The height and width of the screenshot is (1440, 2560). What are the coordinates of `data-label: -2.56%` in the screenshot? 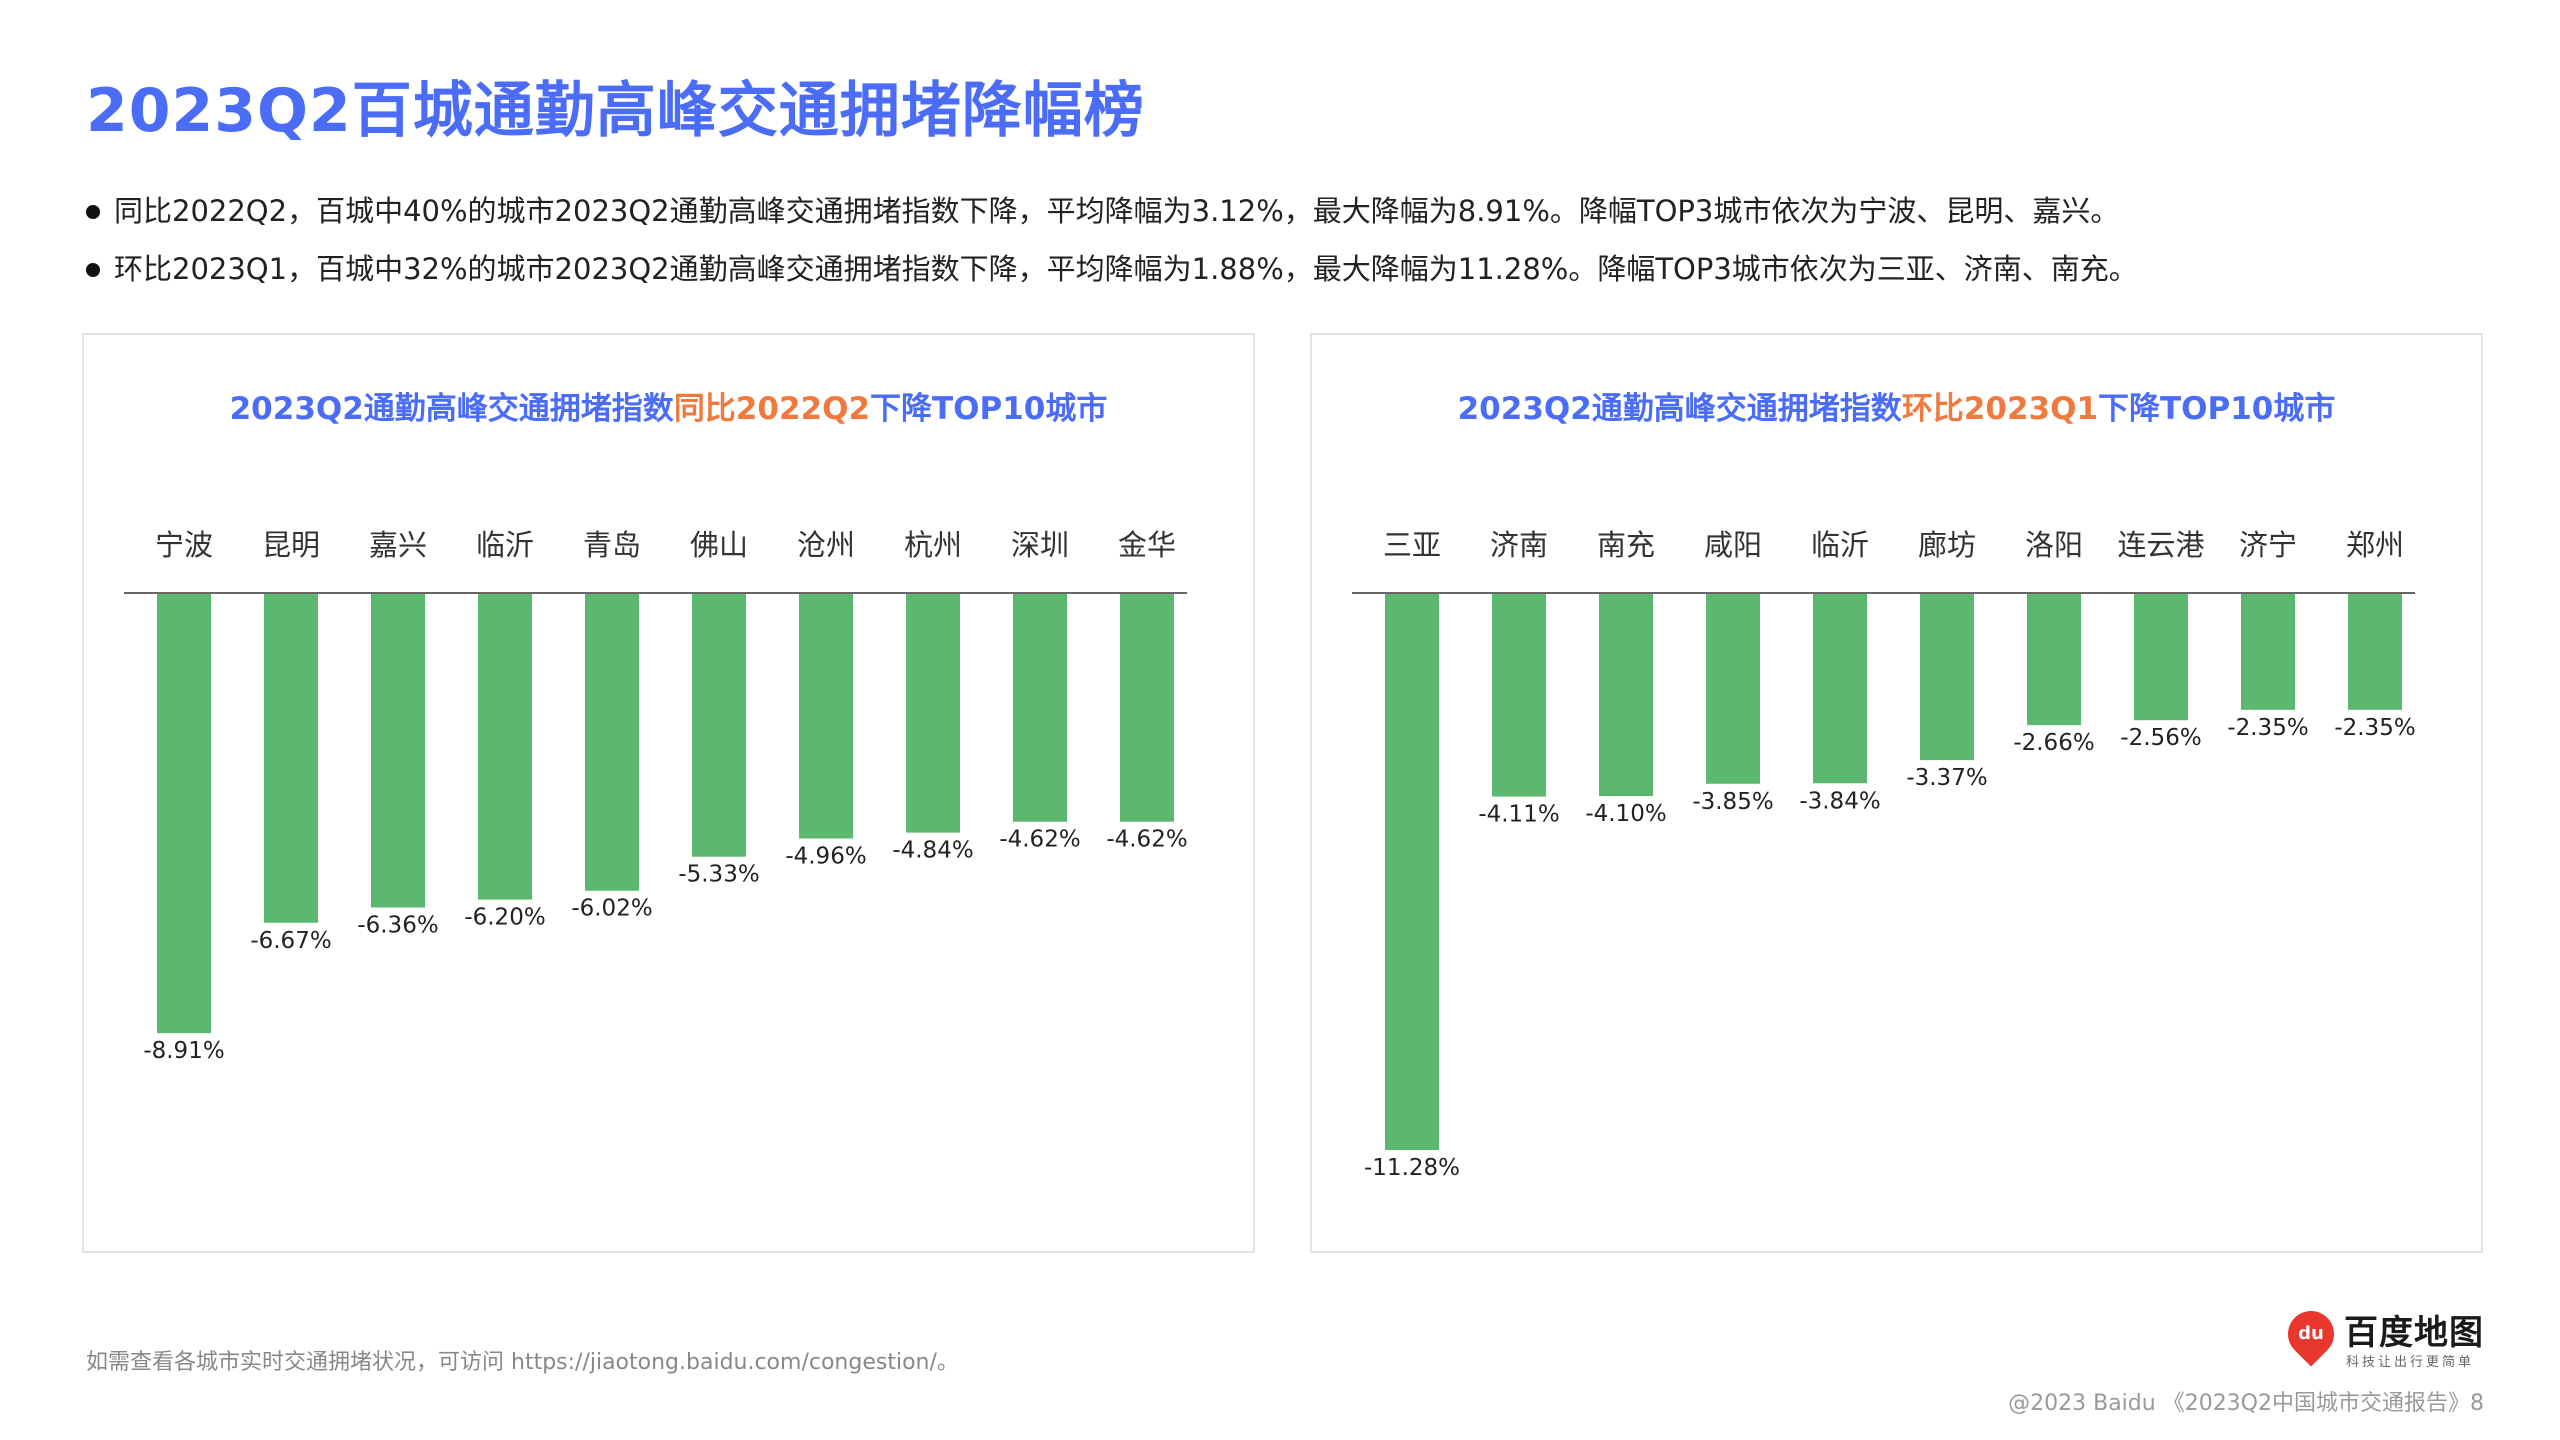 It's located at (2160, 738).